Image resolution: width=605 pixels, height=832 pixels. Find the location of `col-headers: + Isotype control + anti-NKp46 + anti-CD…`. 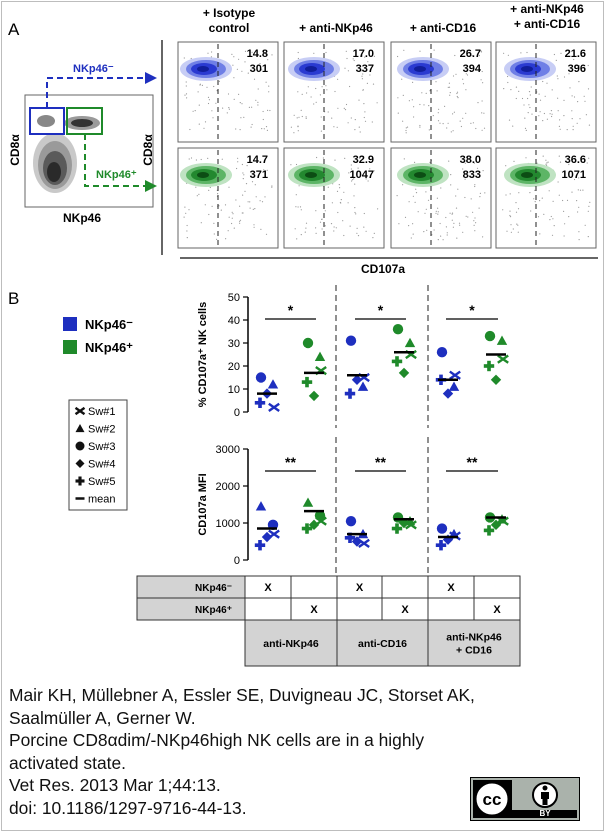

col-headers: + Isotype control + anti-NKp46 + anti-CD… is located at coordinates (393, 18).